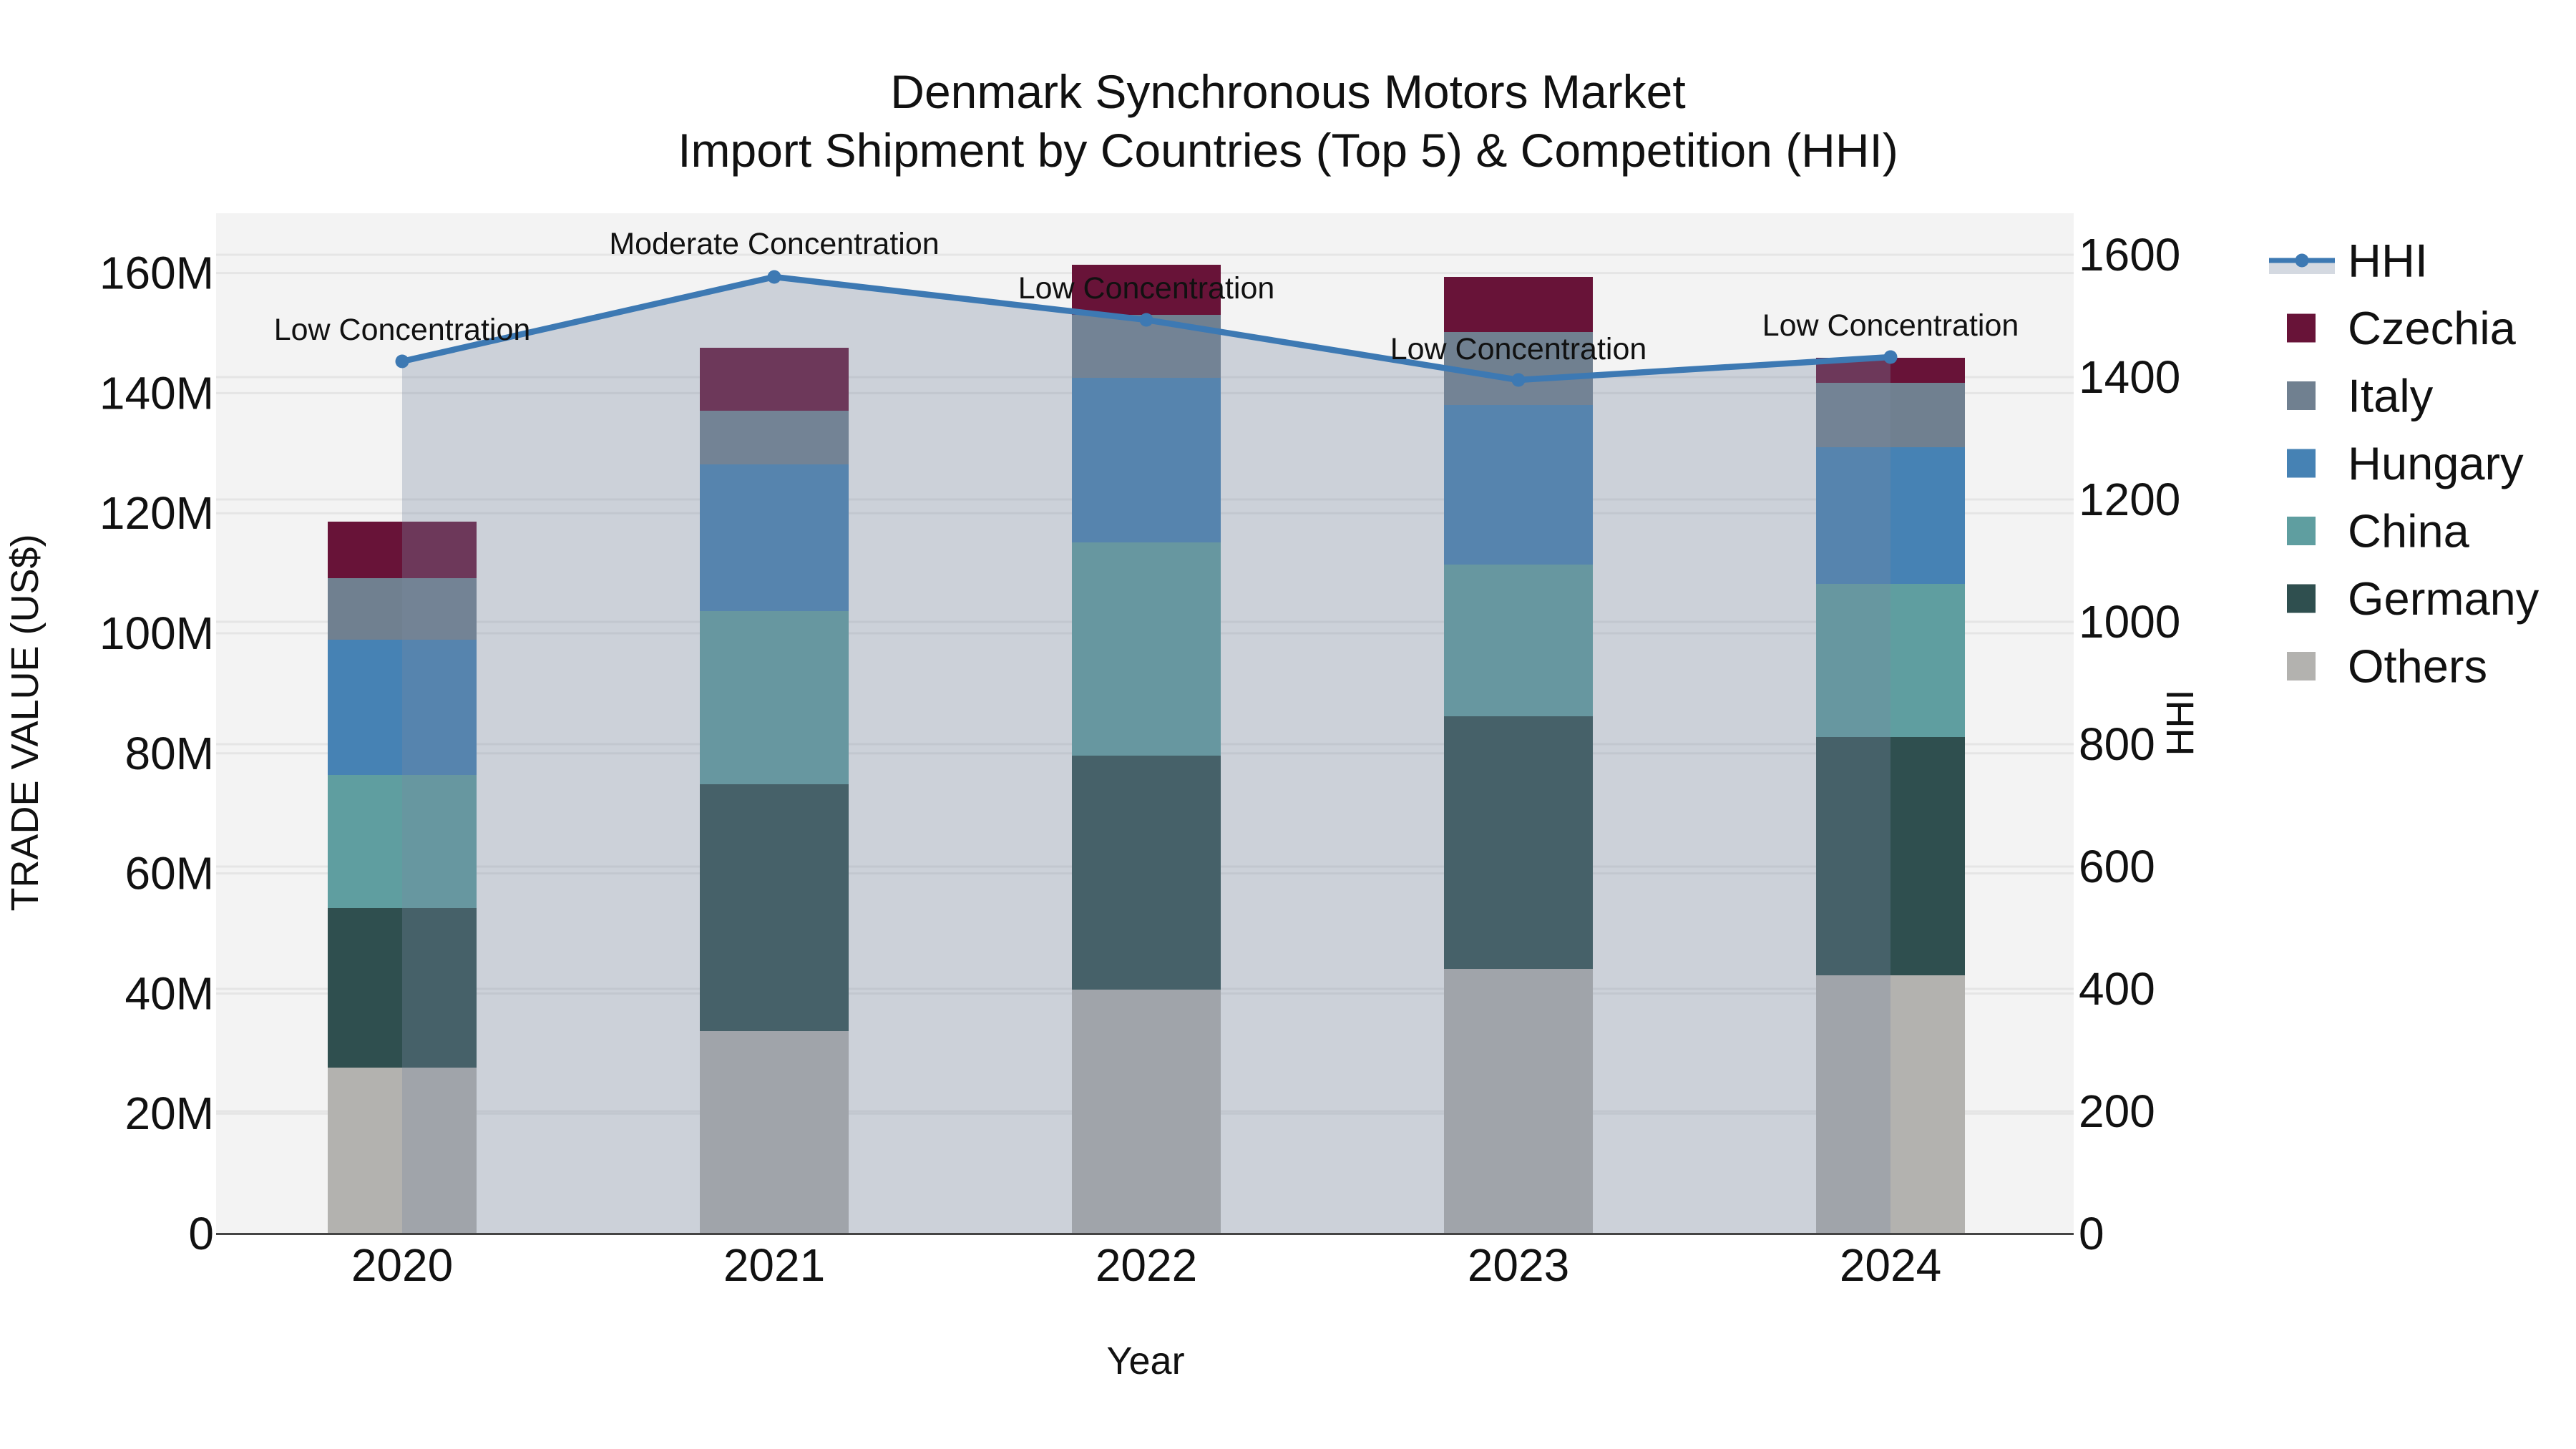 The width and height of the screenshot is (2576, 1449). I want to click on svg-text: 1000, so click(2129, 622).